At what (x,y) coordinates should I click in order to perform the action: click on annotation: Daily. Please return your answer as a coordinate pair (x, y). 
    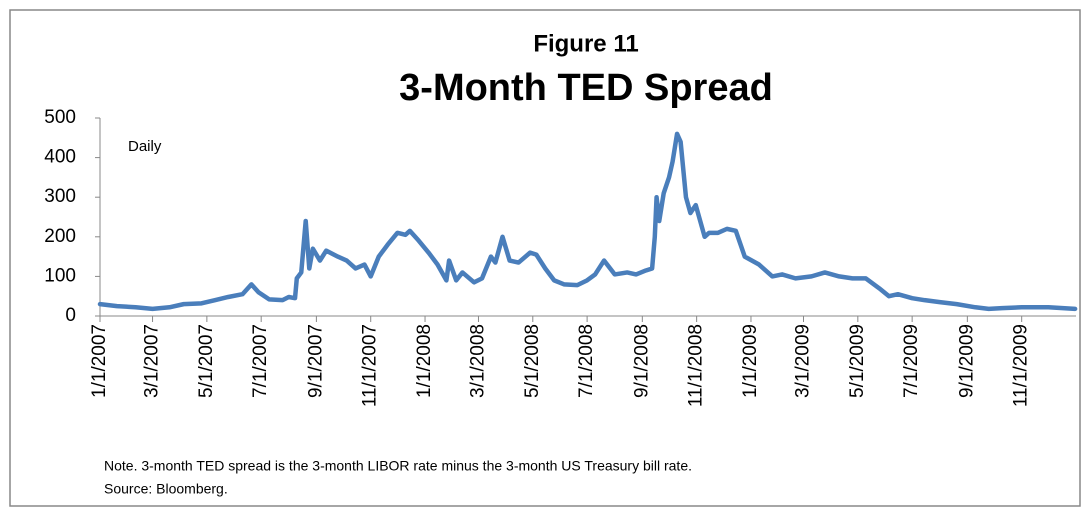
    Looking at the image, I should click on (145, 146).